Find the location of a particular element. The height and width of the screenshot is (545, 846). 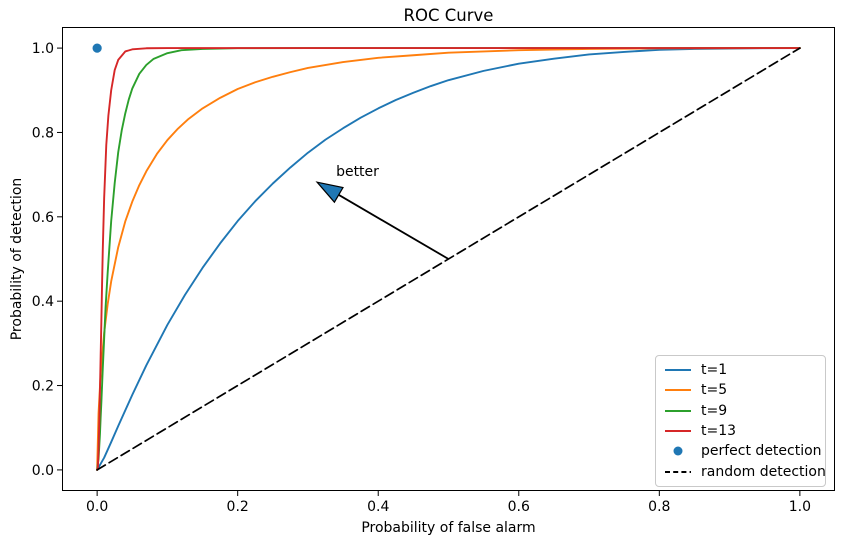

legend-marker-swatch is located at coordinates (678, 451).